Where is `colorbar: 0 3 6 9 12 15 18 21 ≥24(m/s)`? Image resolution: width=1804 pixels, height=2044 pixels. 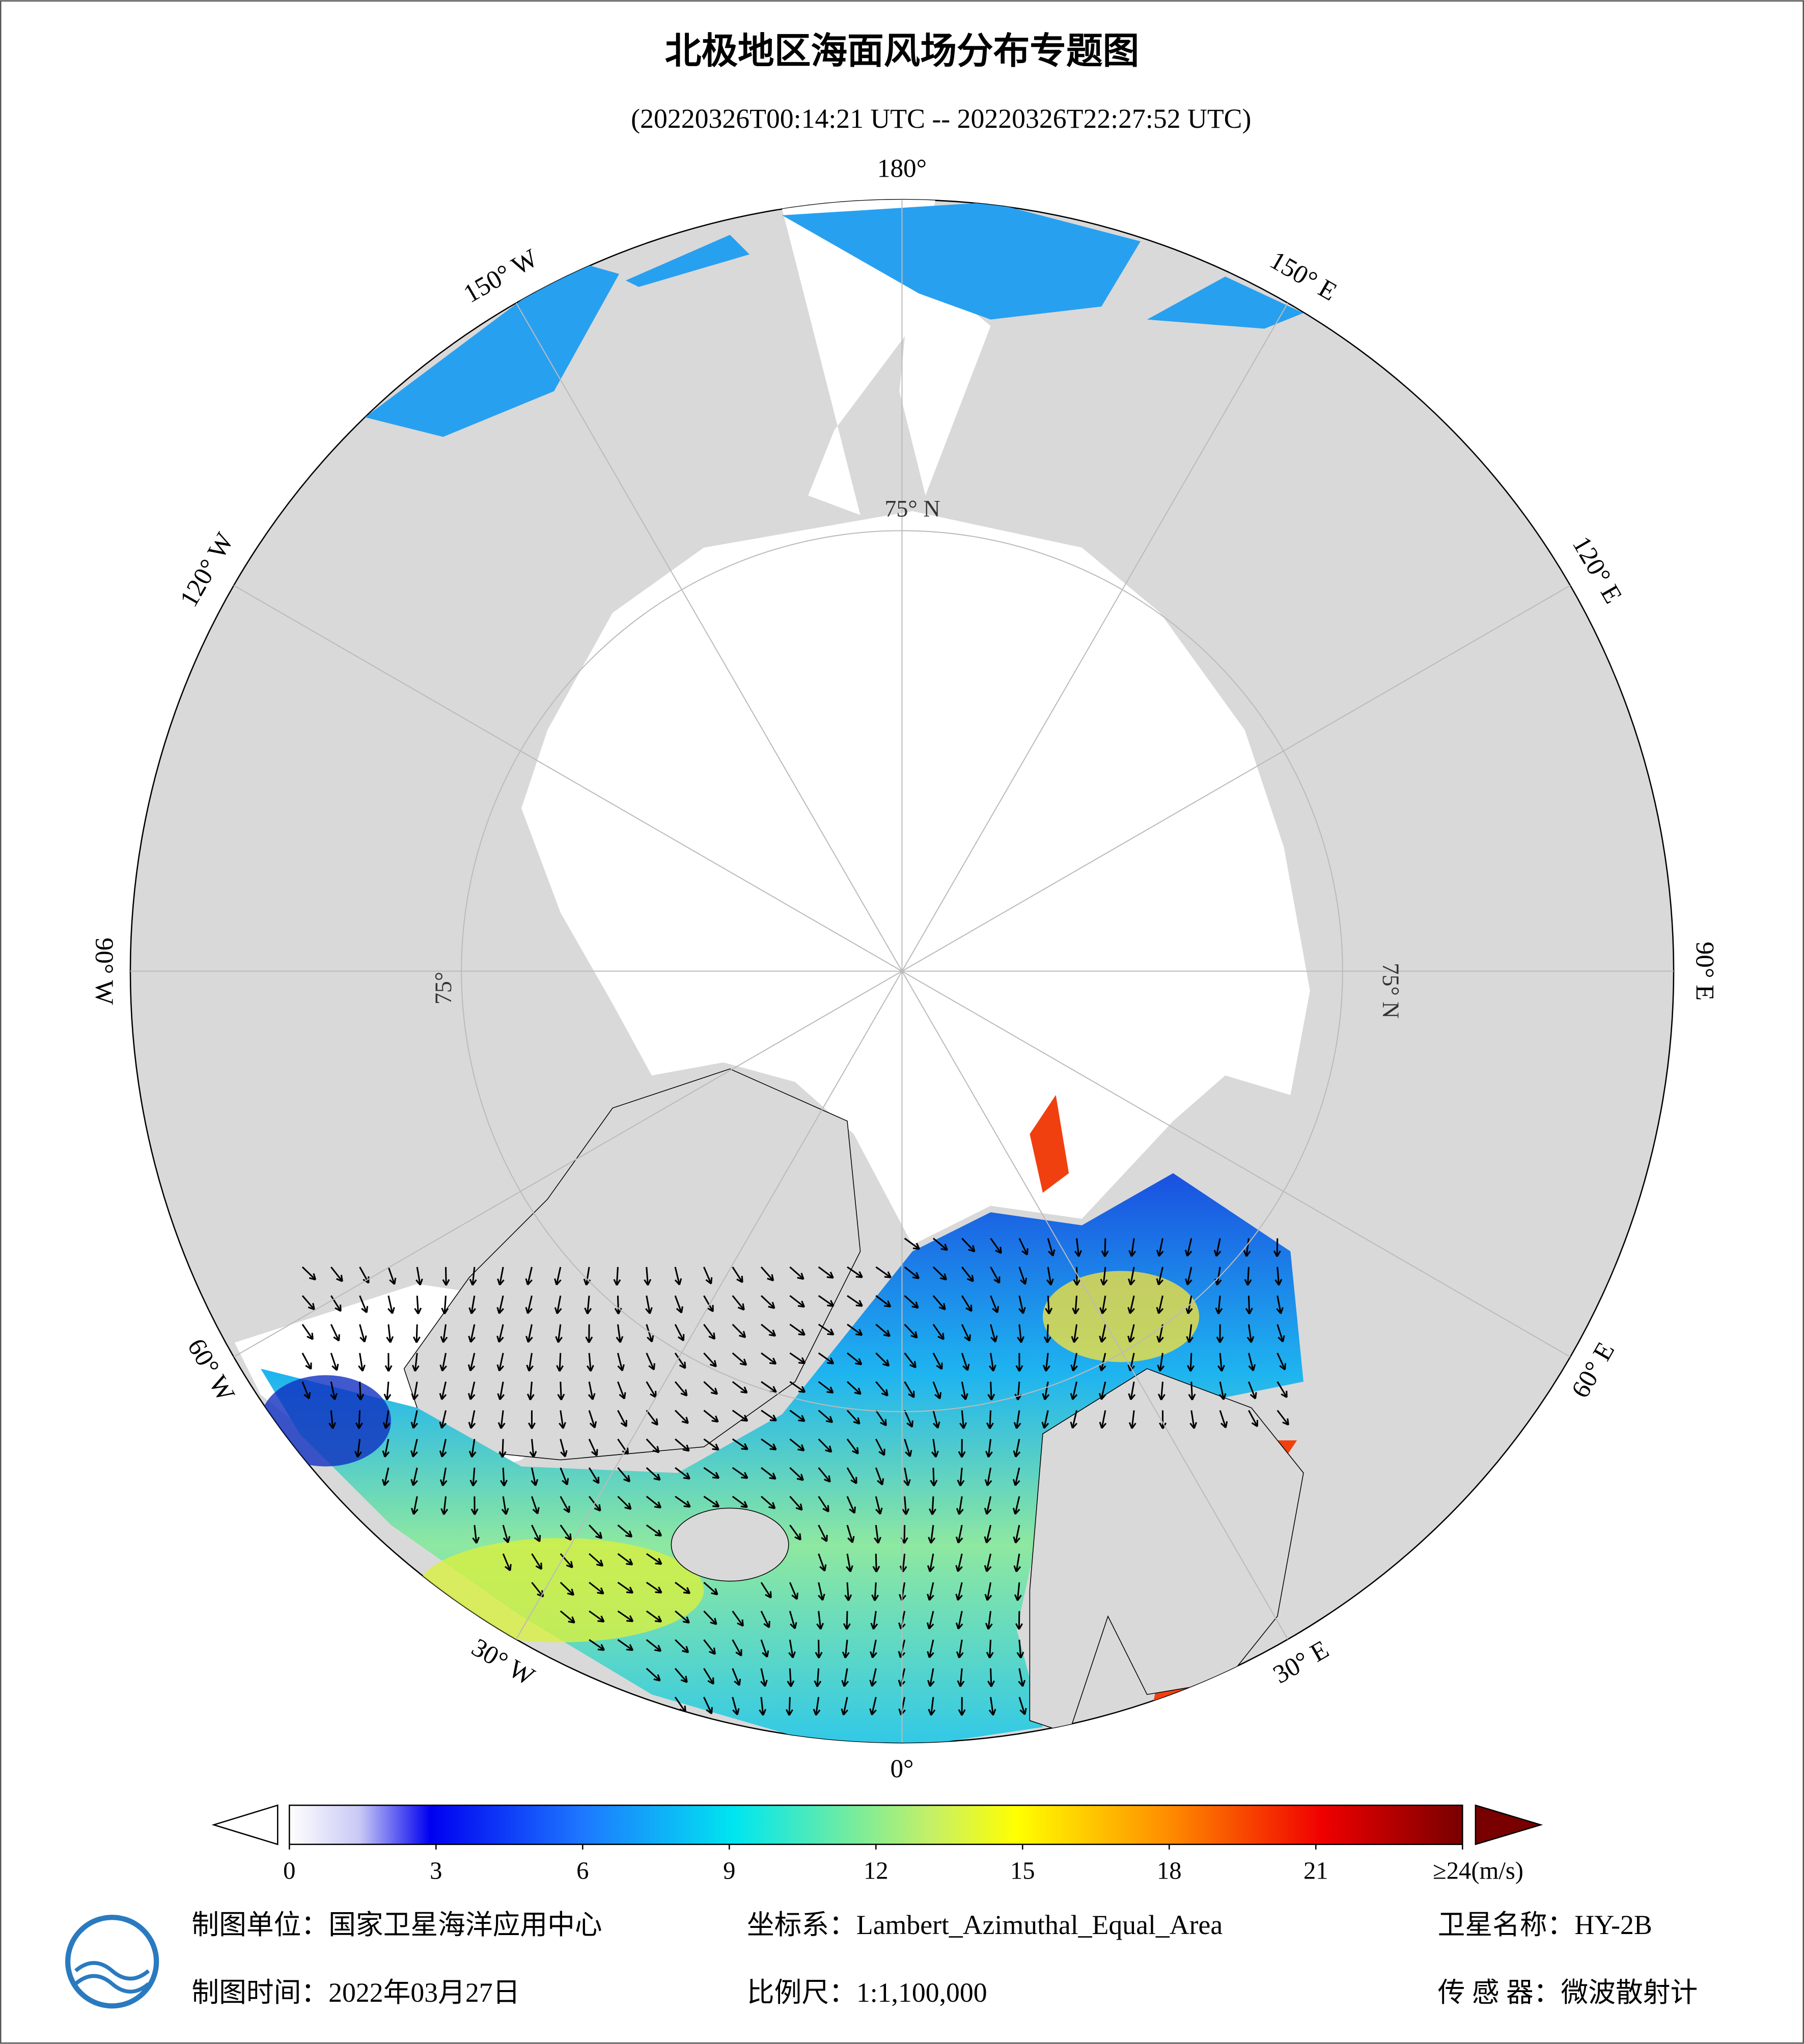
colorbar: 0 3 6 9 12 15 18 21 ≥24(m/s) is located at coordinates (877, 1844).